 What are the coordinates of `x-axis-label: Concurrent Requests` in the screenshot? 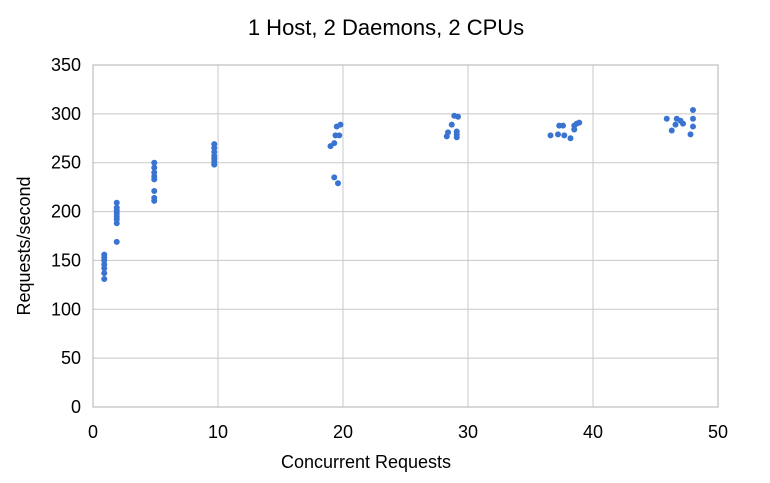 It's located at (366, 462).